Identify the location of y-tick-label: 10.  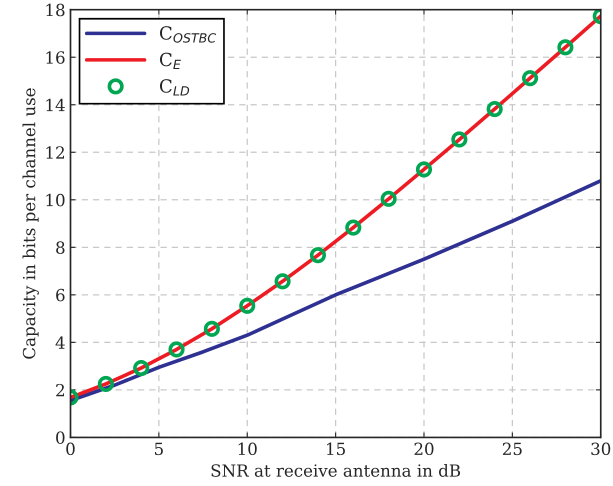
(55, 200).